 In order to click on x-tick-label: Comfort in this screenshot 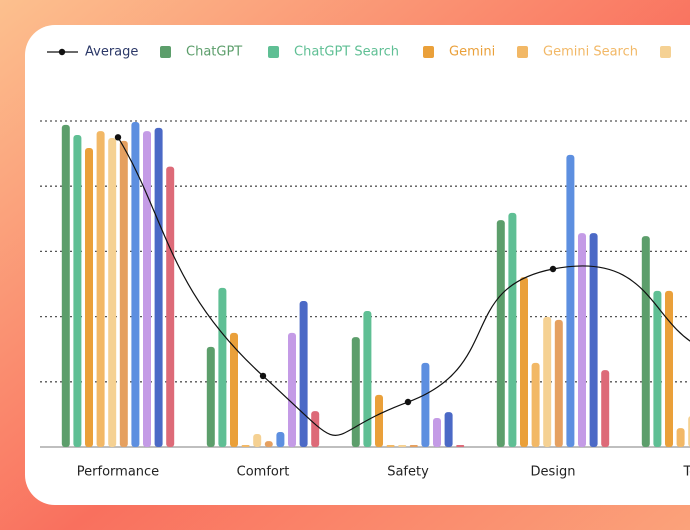, I will do `click(263, 472)`.